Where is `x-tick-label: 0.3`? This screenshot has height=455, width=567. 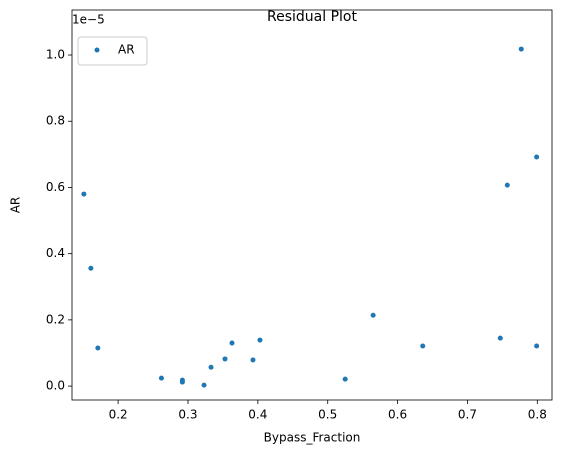 x-tick-label: 0.3 is located at coordinates (187, 415).